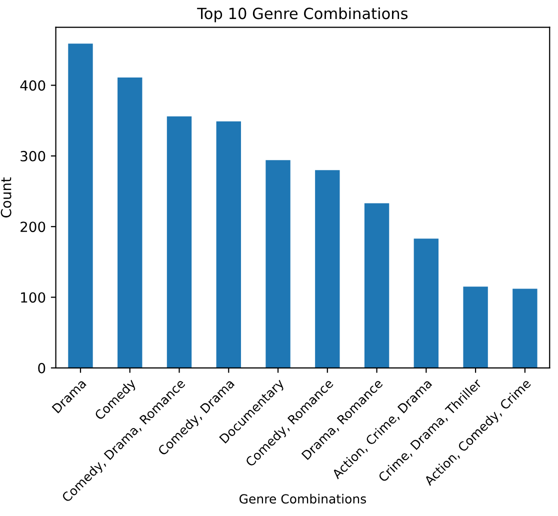  I want to click on y-tick-label: 100, so click(33, 297).